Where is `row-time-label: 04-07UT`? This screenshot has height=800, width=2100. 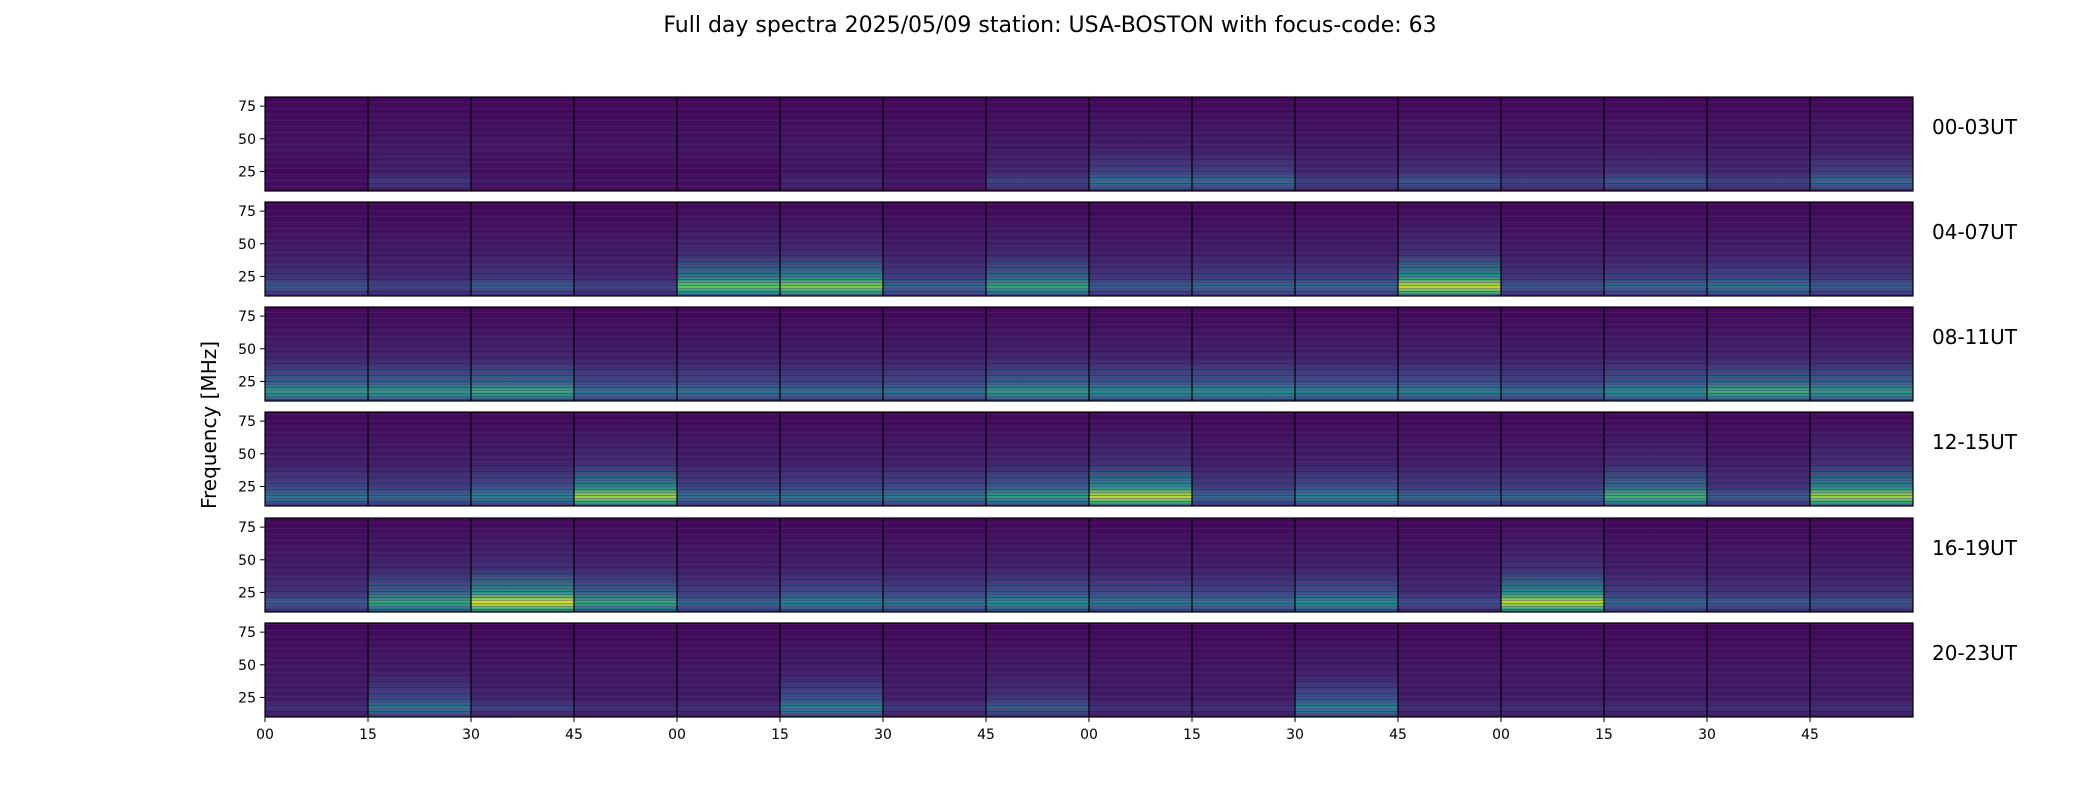
row-time-label: 04-07UT is located at coordinates (1975, 232).